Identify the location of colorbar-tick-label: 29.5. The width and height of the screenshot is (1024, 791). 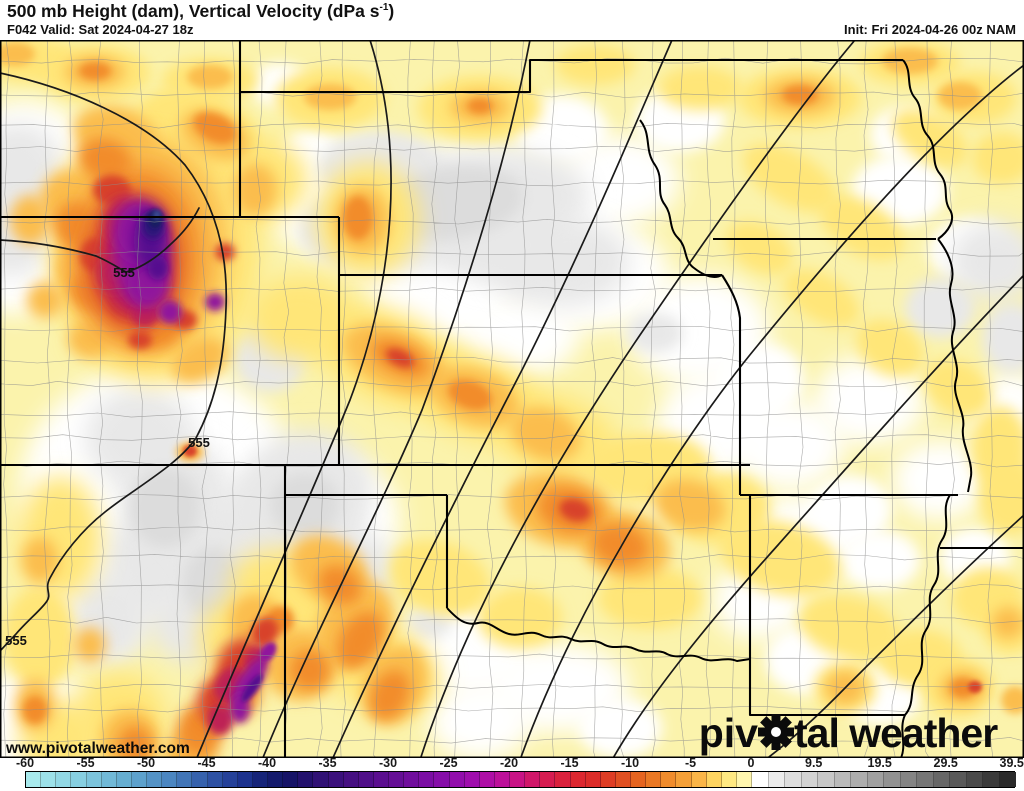
(945, 763).